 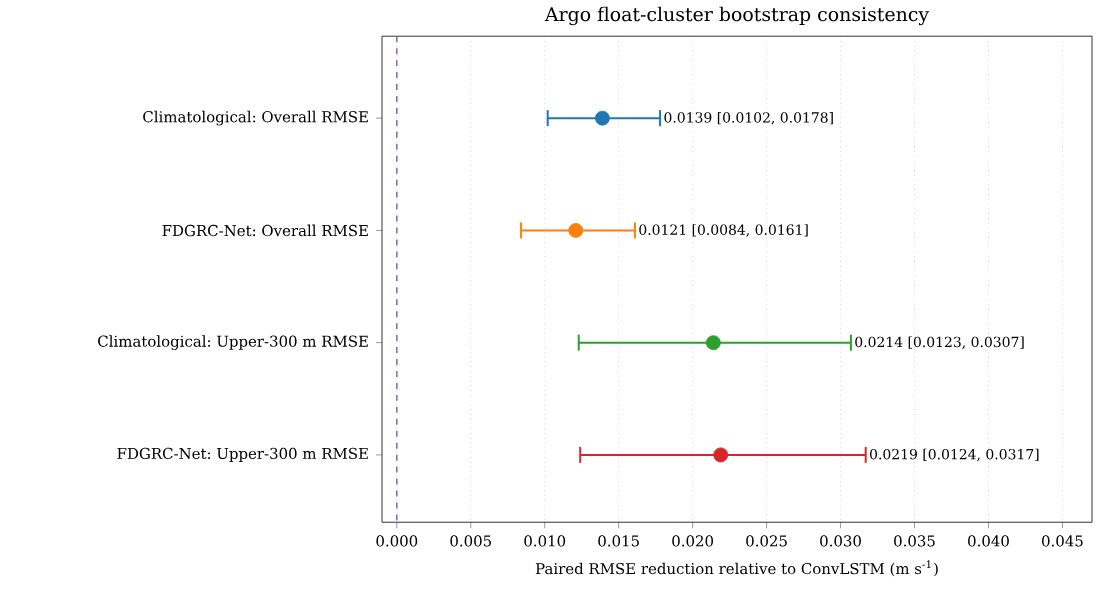 I want to click on chart-title: Argo float-cluster bootstrap consistency, so click(x=737, y=16).